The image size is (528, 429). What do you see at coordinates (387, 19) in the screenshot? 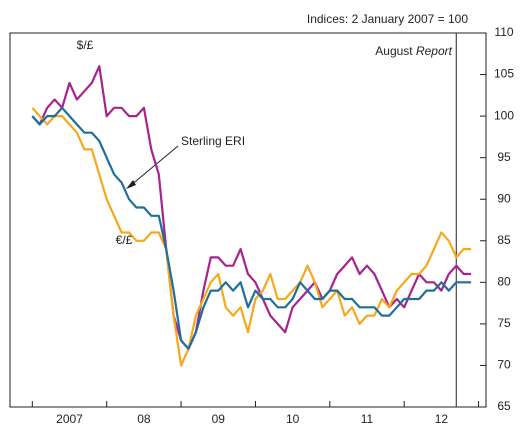
I see `unit-label: Indices: 2 January 2007 = 100` at bounding box center [387, 19].